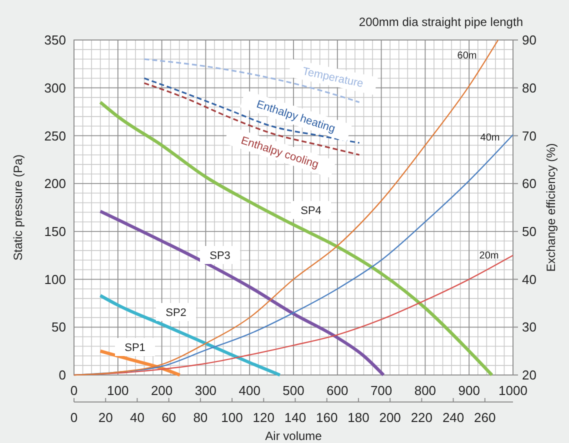 Image resolution: width=569 pixels, height=443 pixels. What do you see at coordinates (205, 390) in the screenshot?
I see `x-tick-label: 300` at bounding box center [205, 390].